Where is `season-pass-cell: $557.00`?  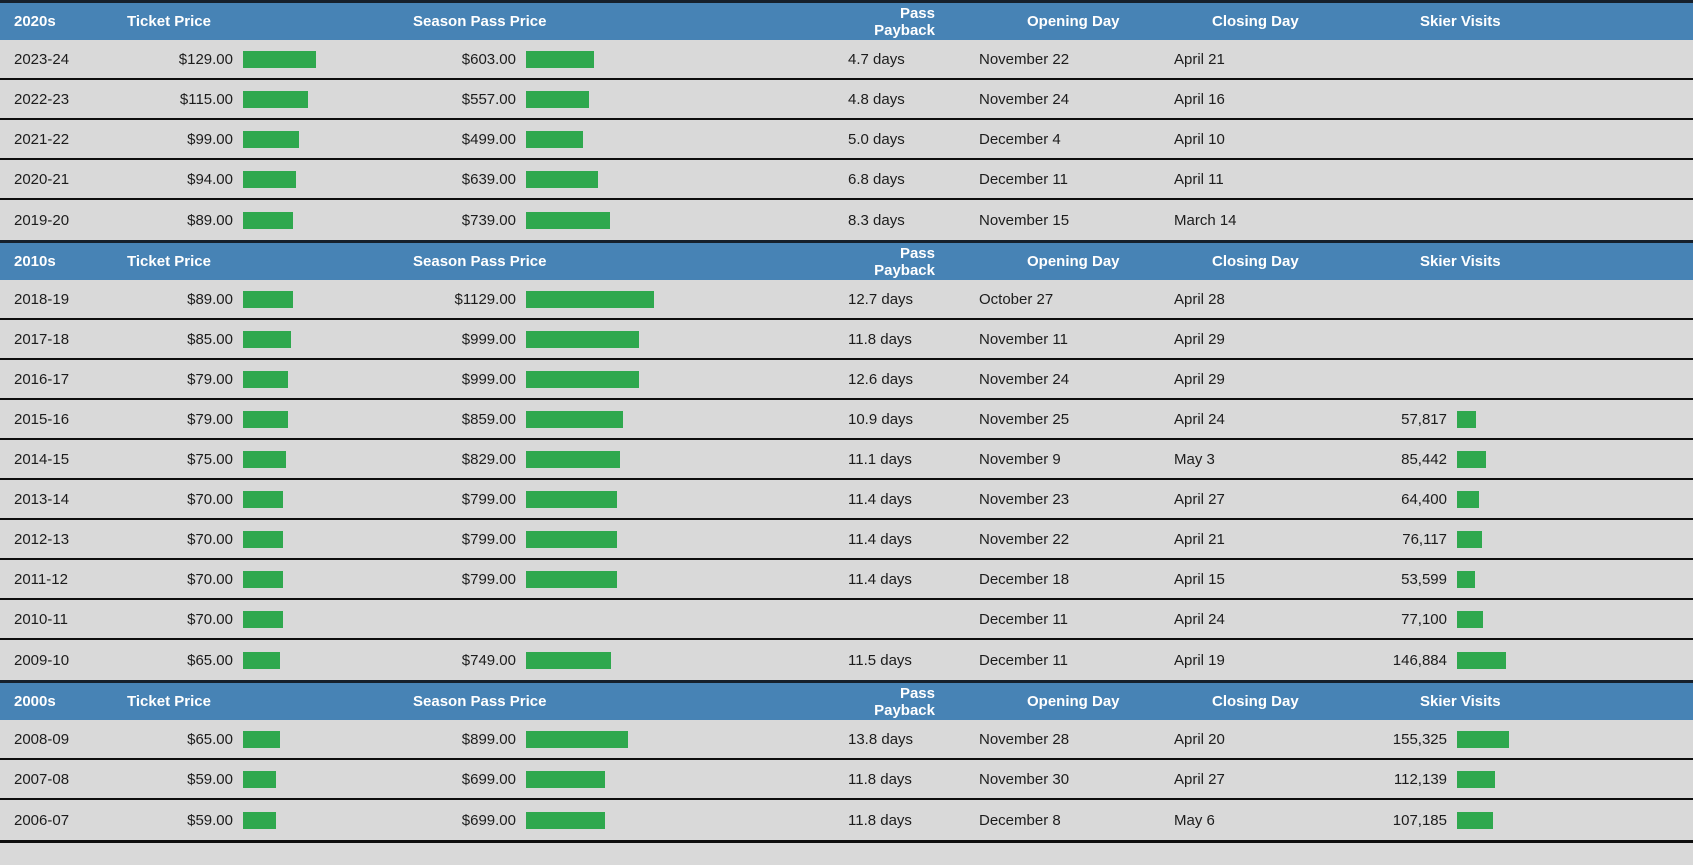
season-pass-cell: $557.00 is located at coordinates (623, 99).